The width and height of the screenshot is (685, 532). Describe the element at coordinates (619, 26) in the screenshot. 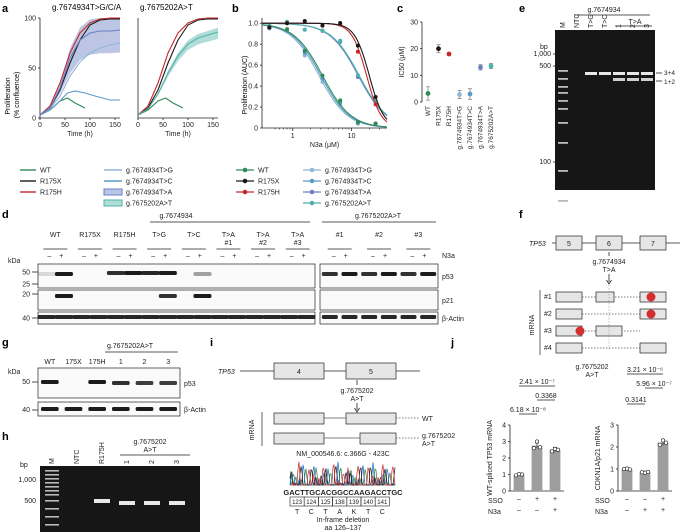

I see `lane-label: 1` at that location.